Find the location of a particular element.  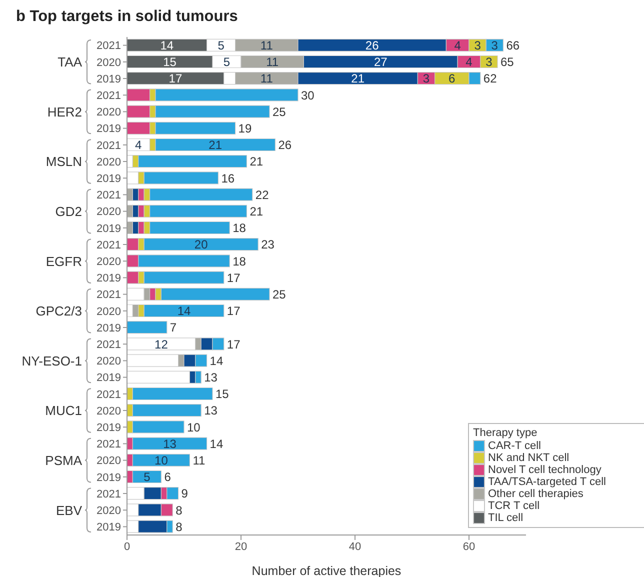

total-label: 30 is located at coordinates (308, 95).